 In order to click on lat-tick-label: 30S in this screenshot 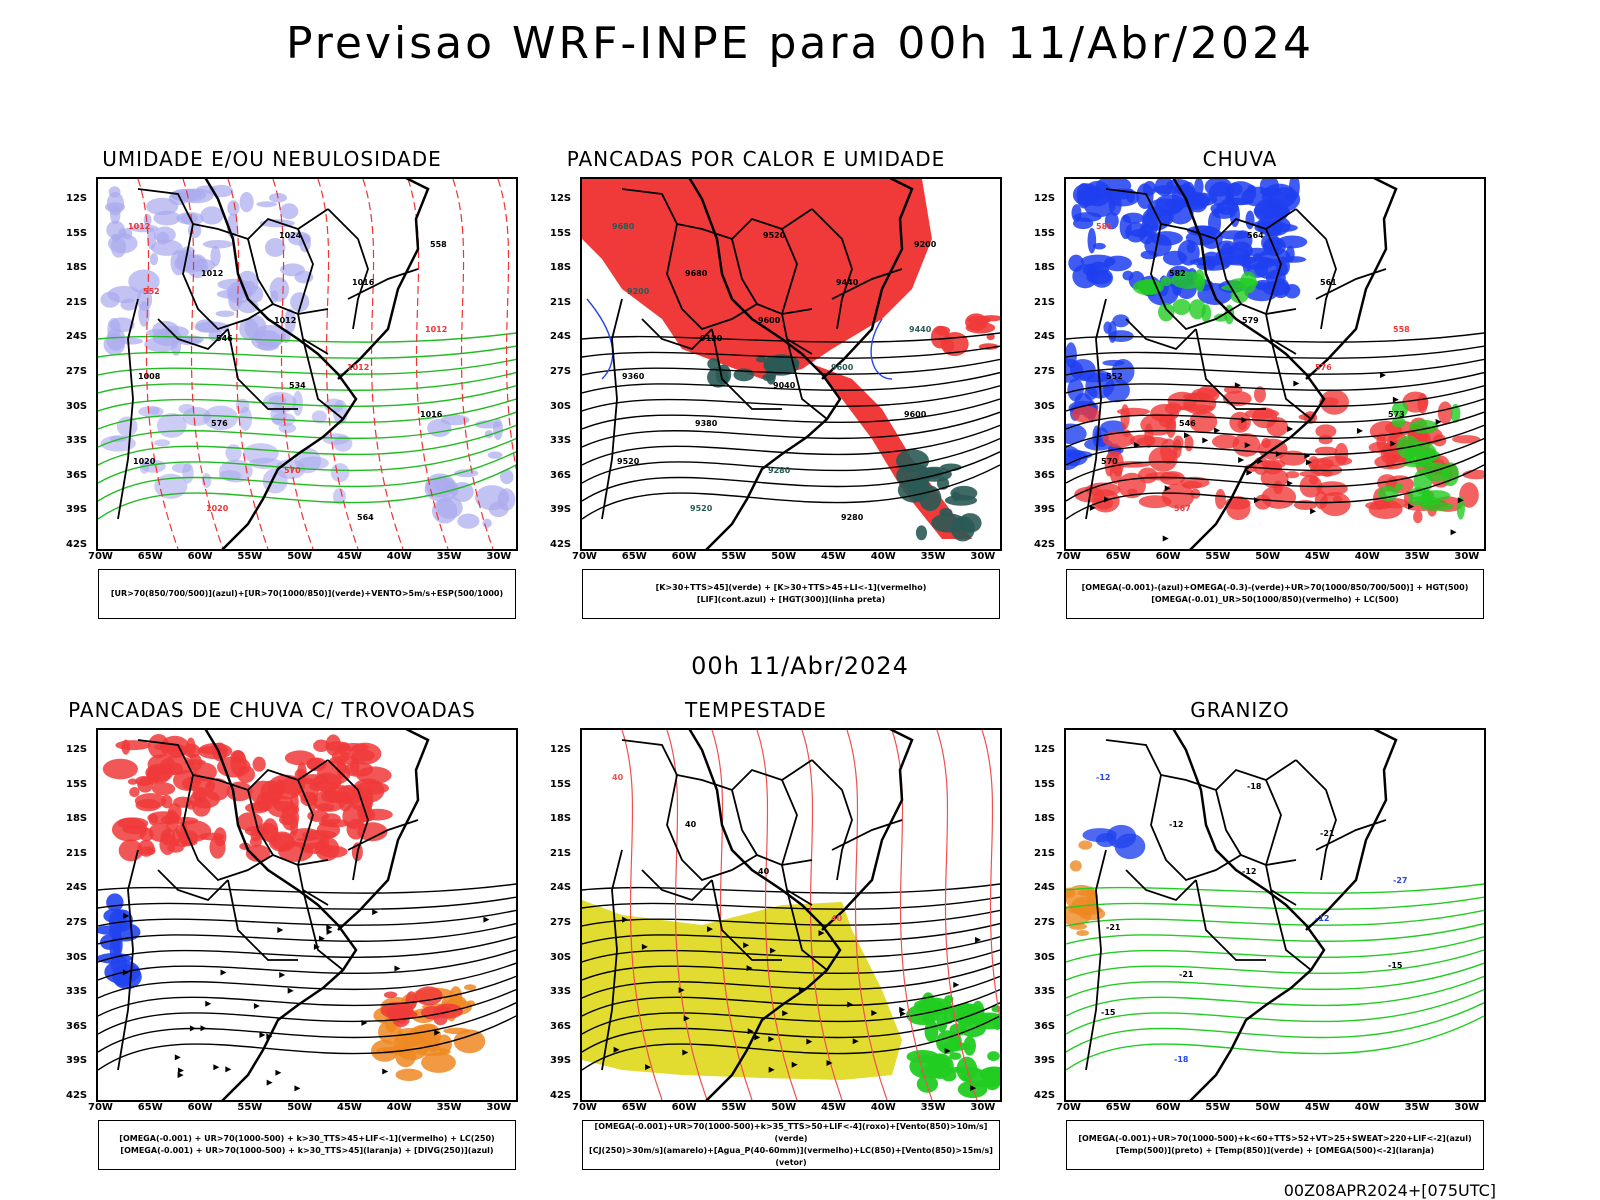, I will do `click(561, 957)`.